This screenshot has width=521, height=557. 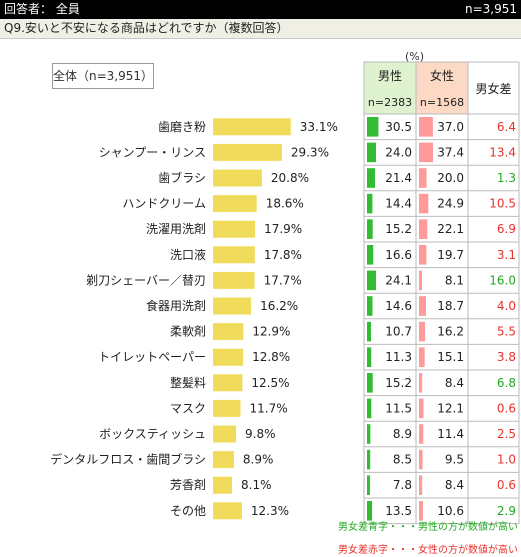 I want to click on diff-value: 6.8, so click(x=506, y=383).